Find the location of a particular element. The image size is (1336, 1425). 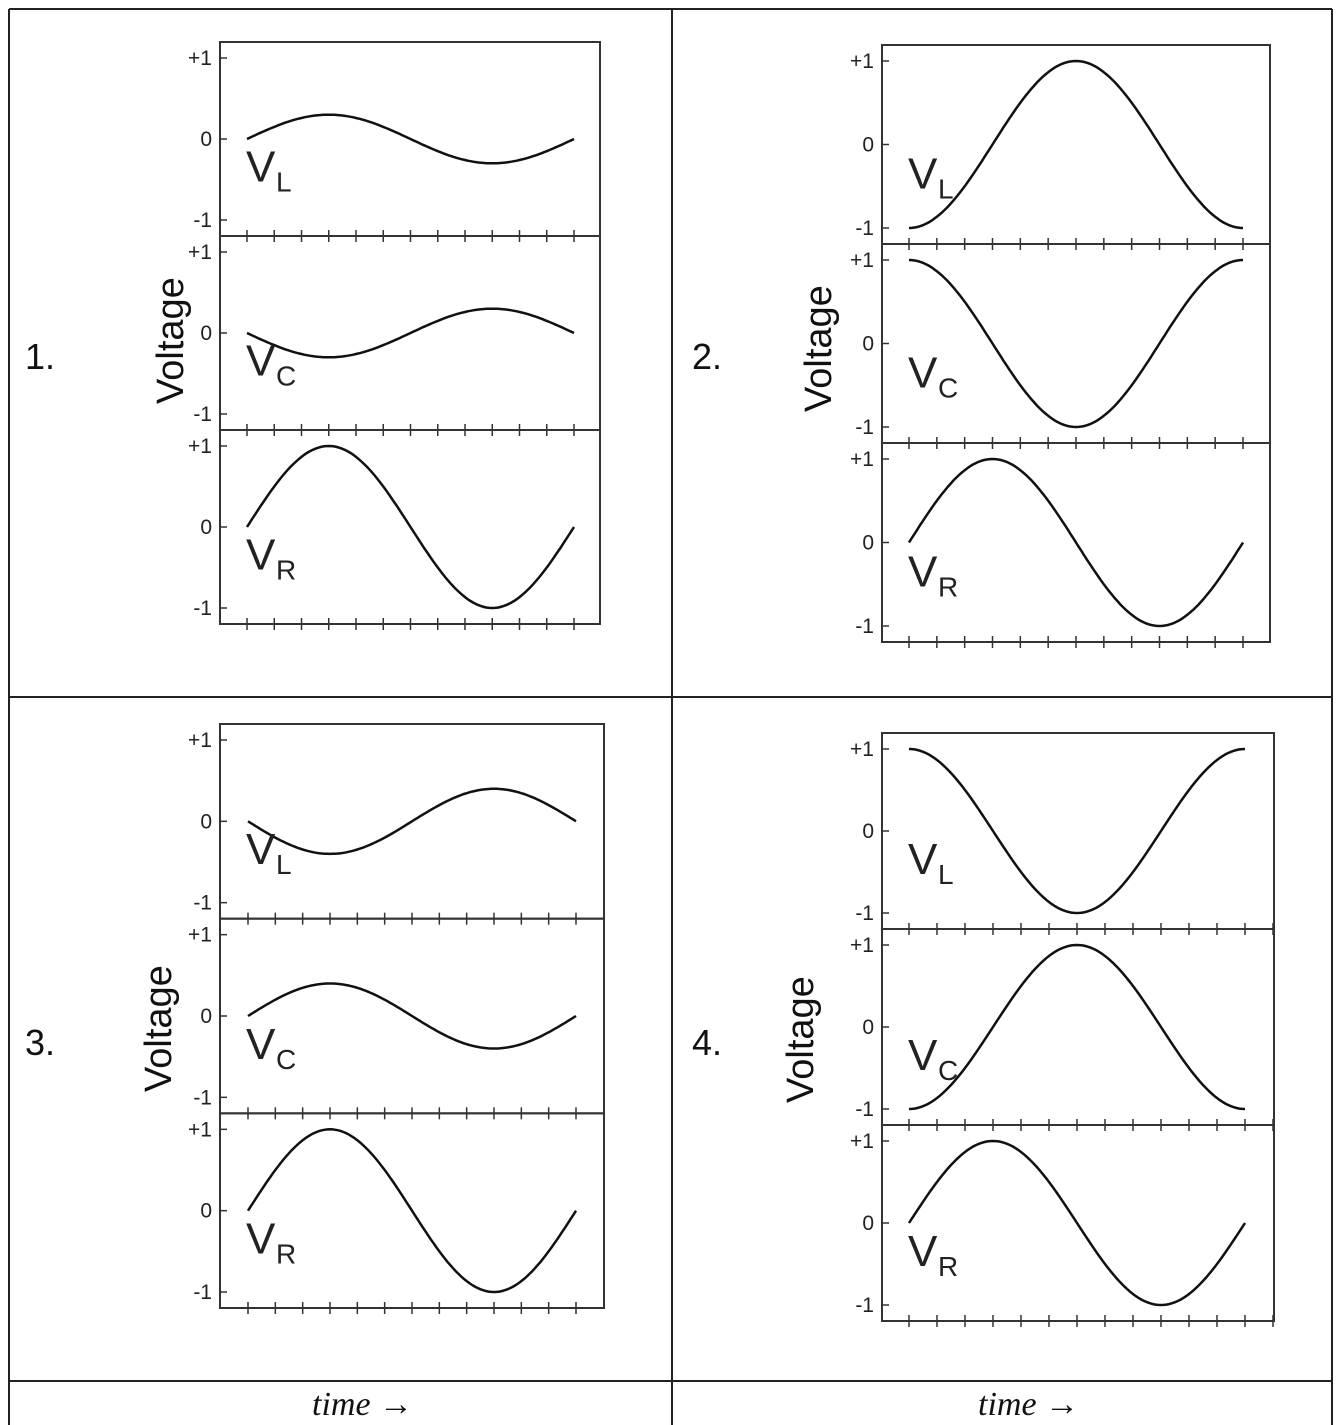

panel-number: 1. is located at coordinates (40, 356).